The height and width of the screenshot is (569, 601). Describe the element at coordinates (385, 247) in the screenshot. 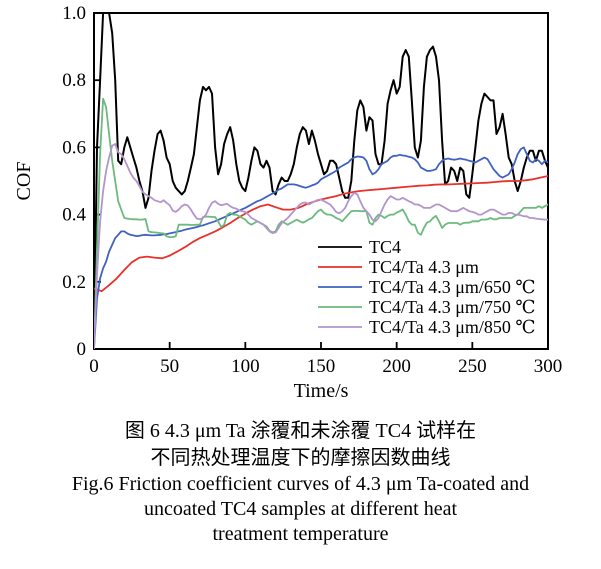

I see `legend-label-tc4: TC4` at that location.